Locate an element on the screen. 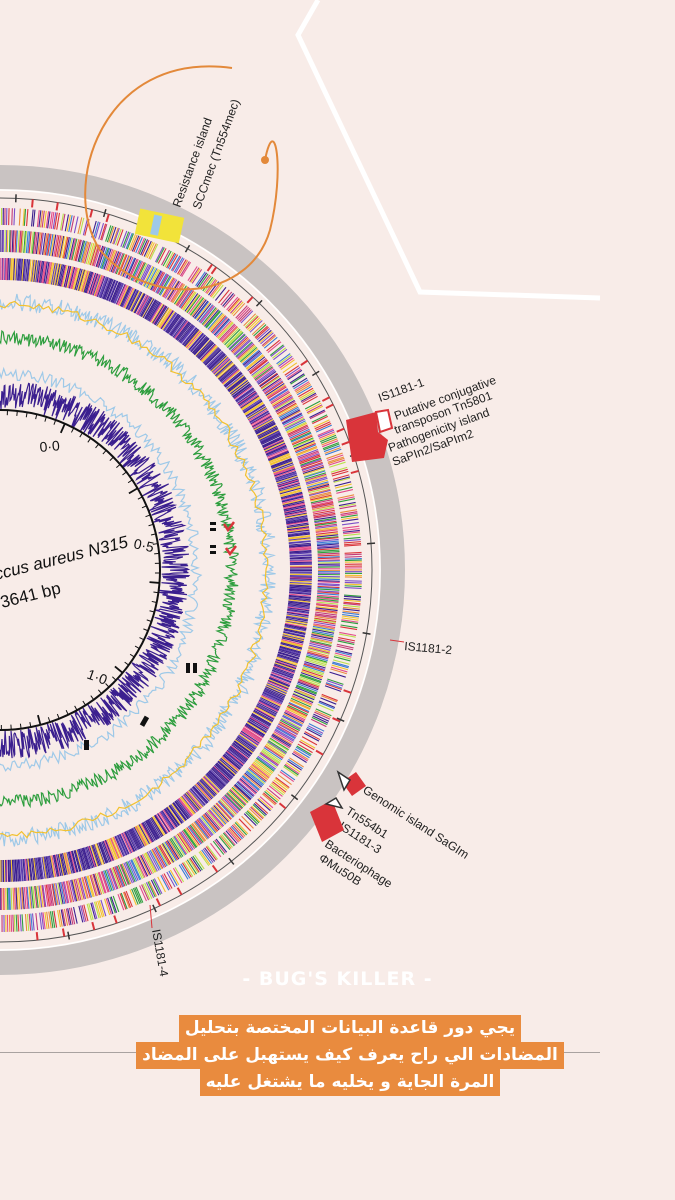  inner-axis-ticks is located at coordinates (80, 570).